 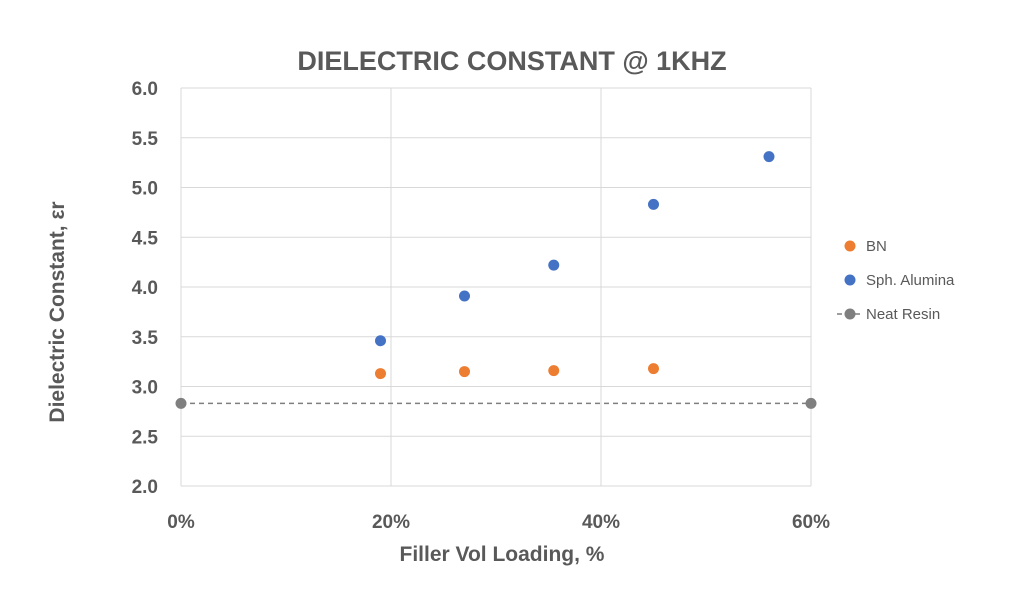 I want to click on legend-item-sph-alumina: Sph. Alumina, so click(x=899, y=280).